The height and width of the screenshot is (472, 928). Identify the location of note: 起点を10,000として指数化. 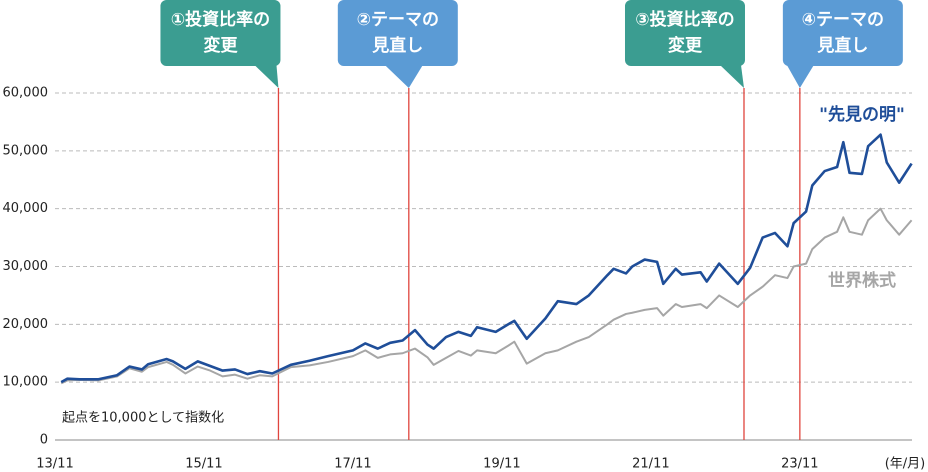
(143, 418).